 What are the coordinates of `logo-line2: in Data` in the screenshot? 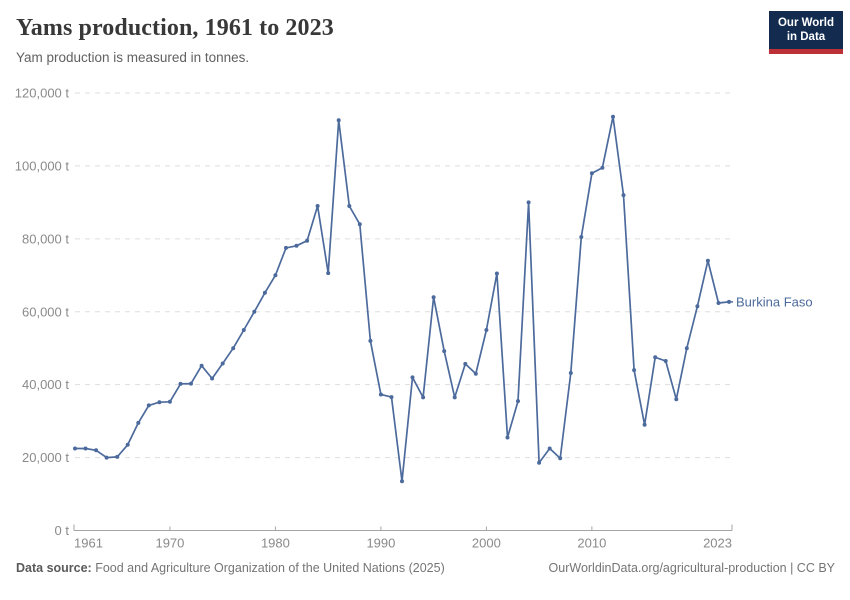 It's located at (806, 36).